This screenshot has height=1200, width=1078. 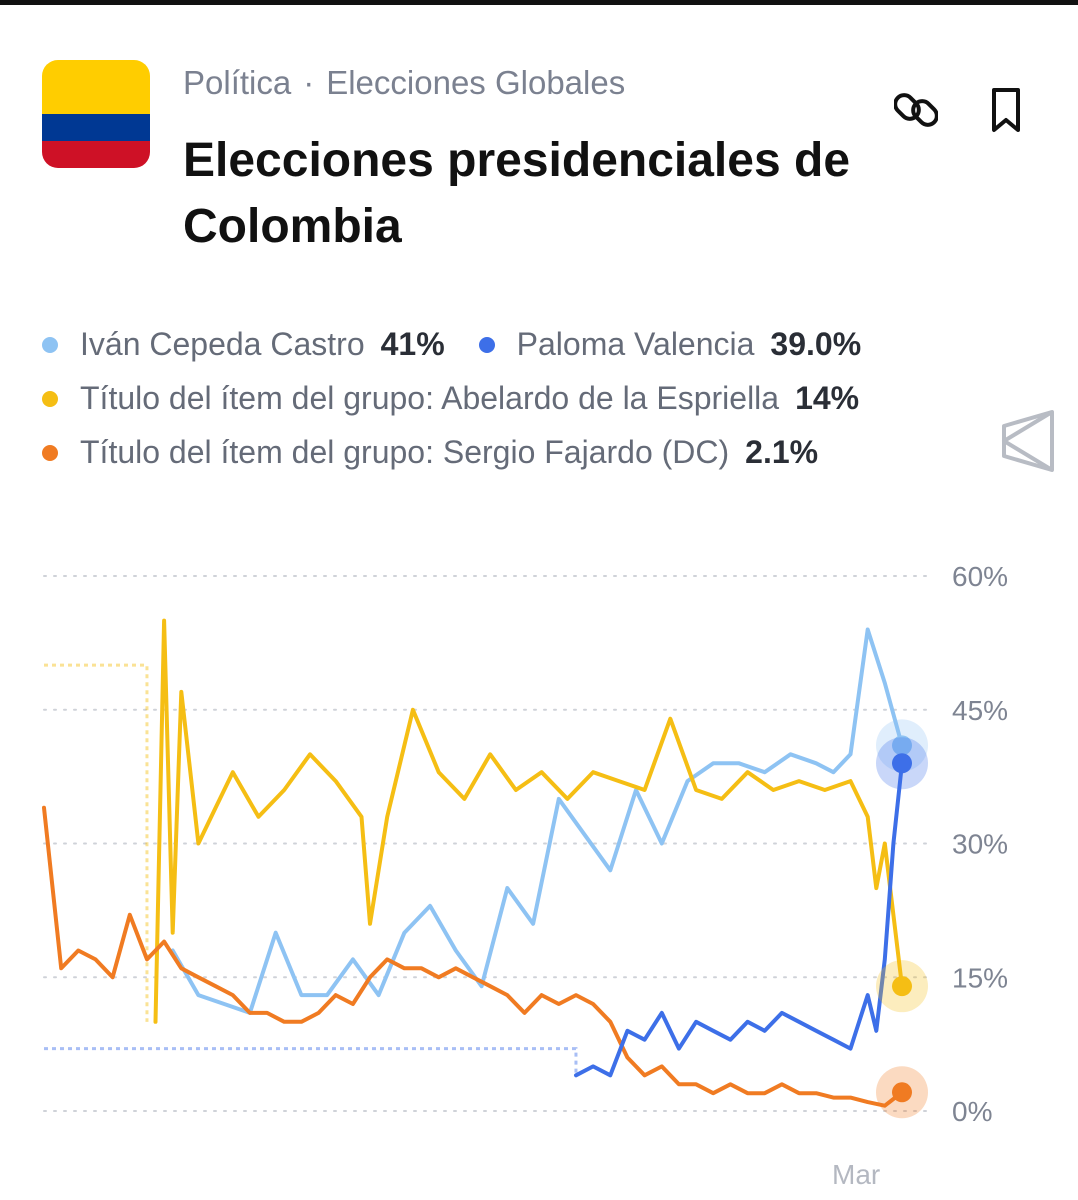 I want to click on top-border, so click(x=539, y=2).